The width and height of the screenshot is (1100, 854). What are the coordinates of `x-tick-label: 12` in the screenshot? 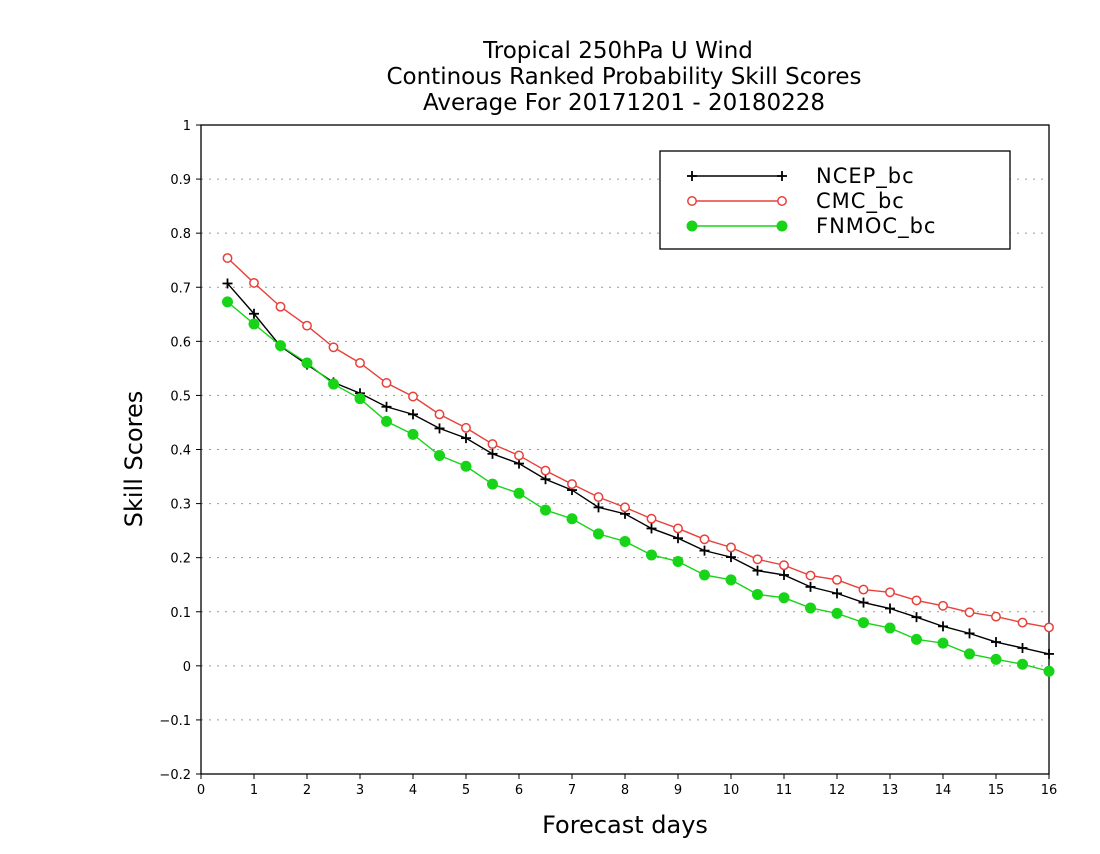 It's located at (837, 790).